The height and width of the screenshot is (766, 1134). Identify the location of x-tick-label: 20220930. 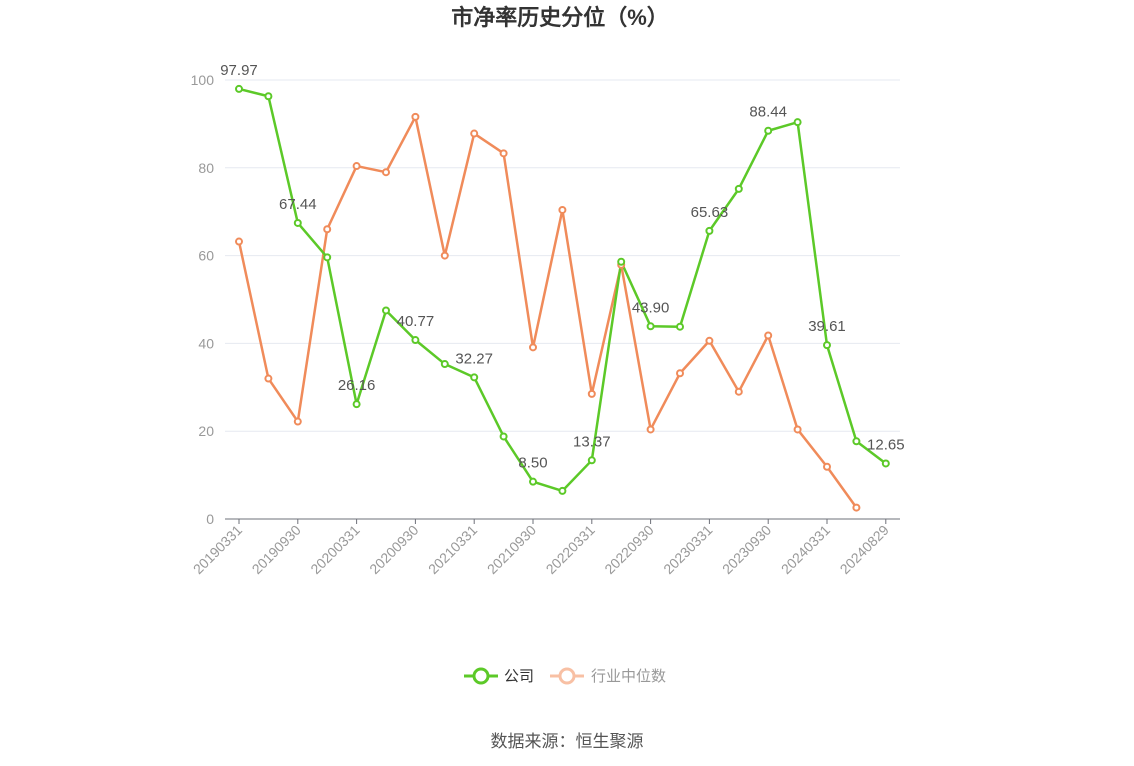
(629, 550).